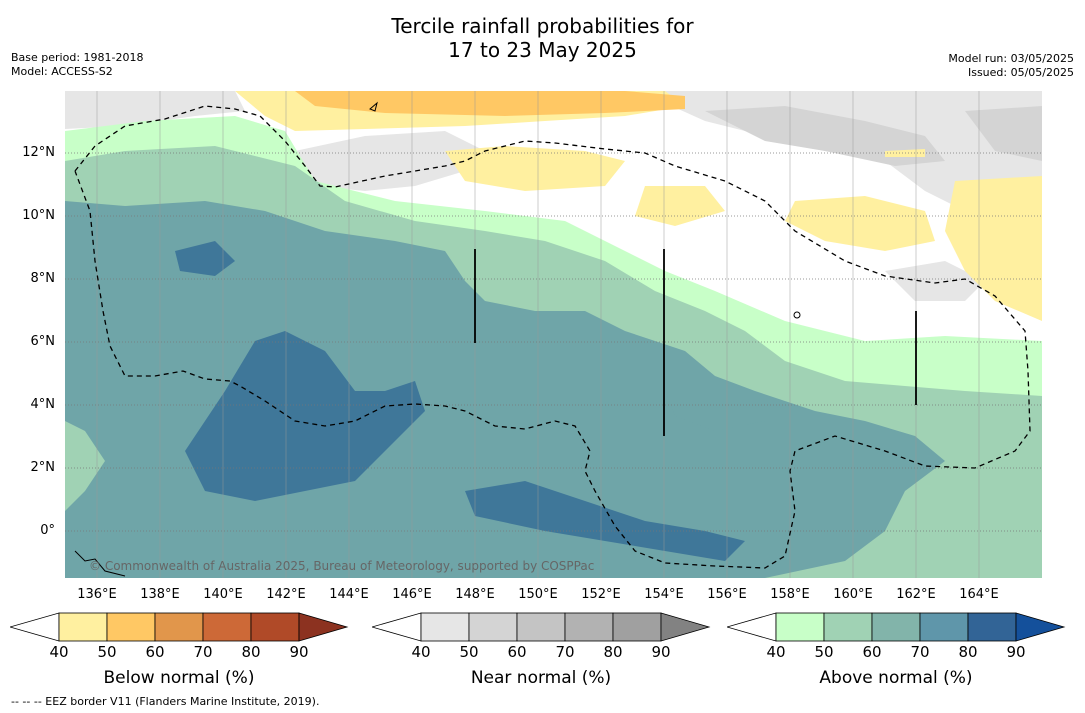 This screenshot has width=1085, height=713. Describe the element at coordinates (97, 594) in the screenshot. I see `lon-label-136e: 136°E` at that location.